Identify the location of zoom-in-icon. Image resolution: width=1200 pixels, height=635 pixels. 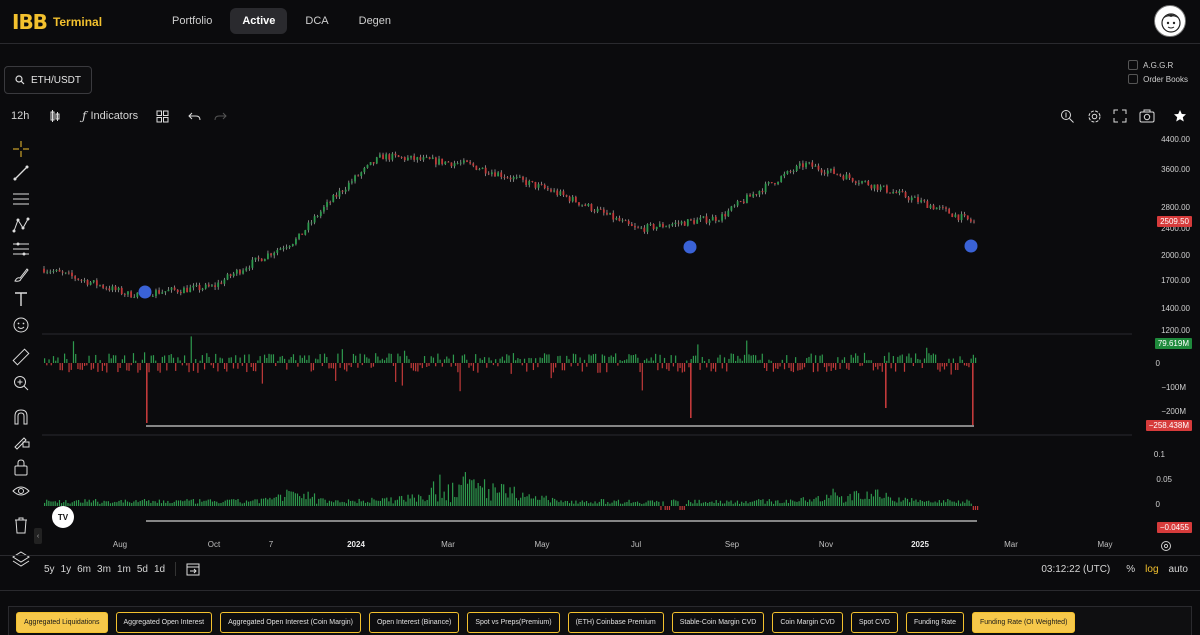
(21, 383).